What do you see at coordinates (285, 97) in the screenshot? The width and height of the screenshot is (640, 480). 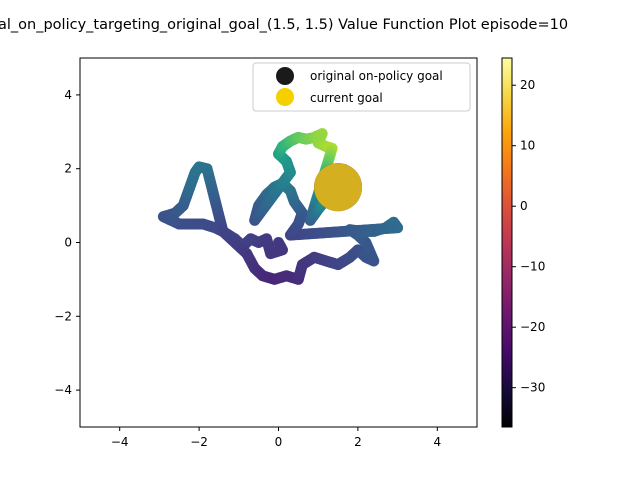 I see `legend-marker-current-goal` at bounding box center [285, 97].